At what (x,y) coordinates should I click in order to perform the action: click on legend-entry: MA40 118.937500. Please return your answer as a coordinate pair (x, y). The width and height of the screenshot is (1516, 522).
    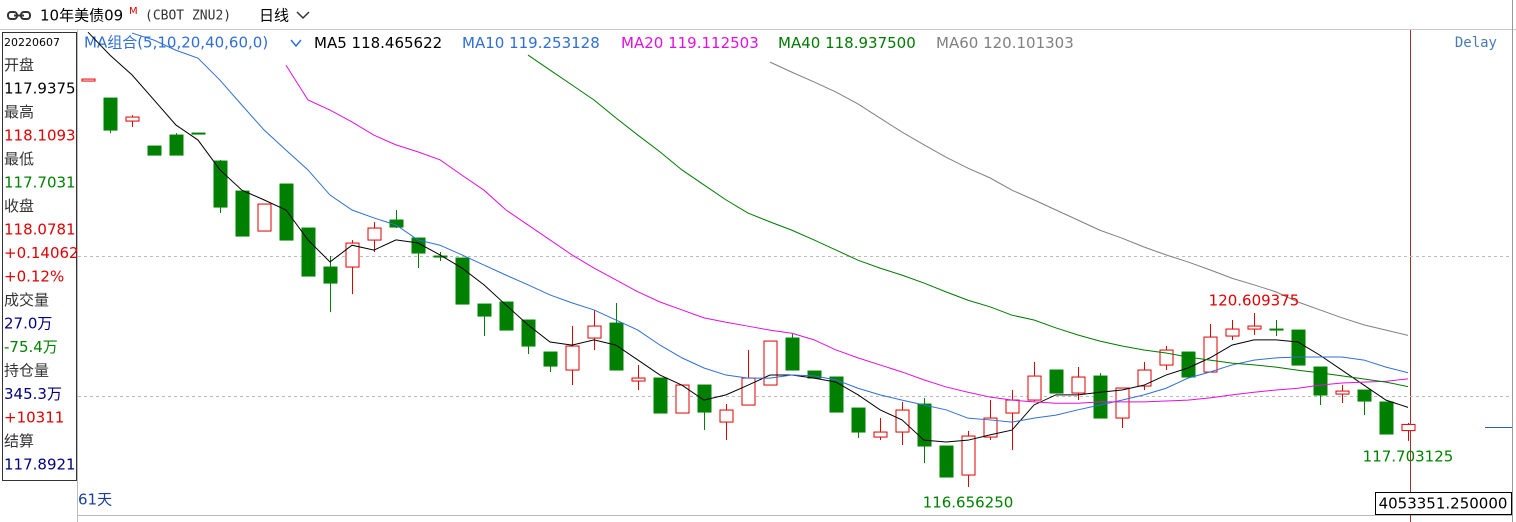
    Looking at the image, I should click on (847, 43).